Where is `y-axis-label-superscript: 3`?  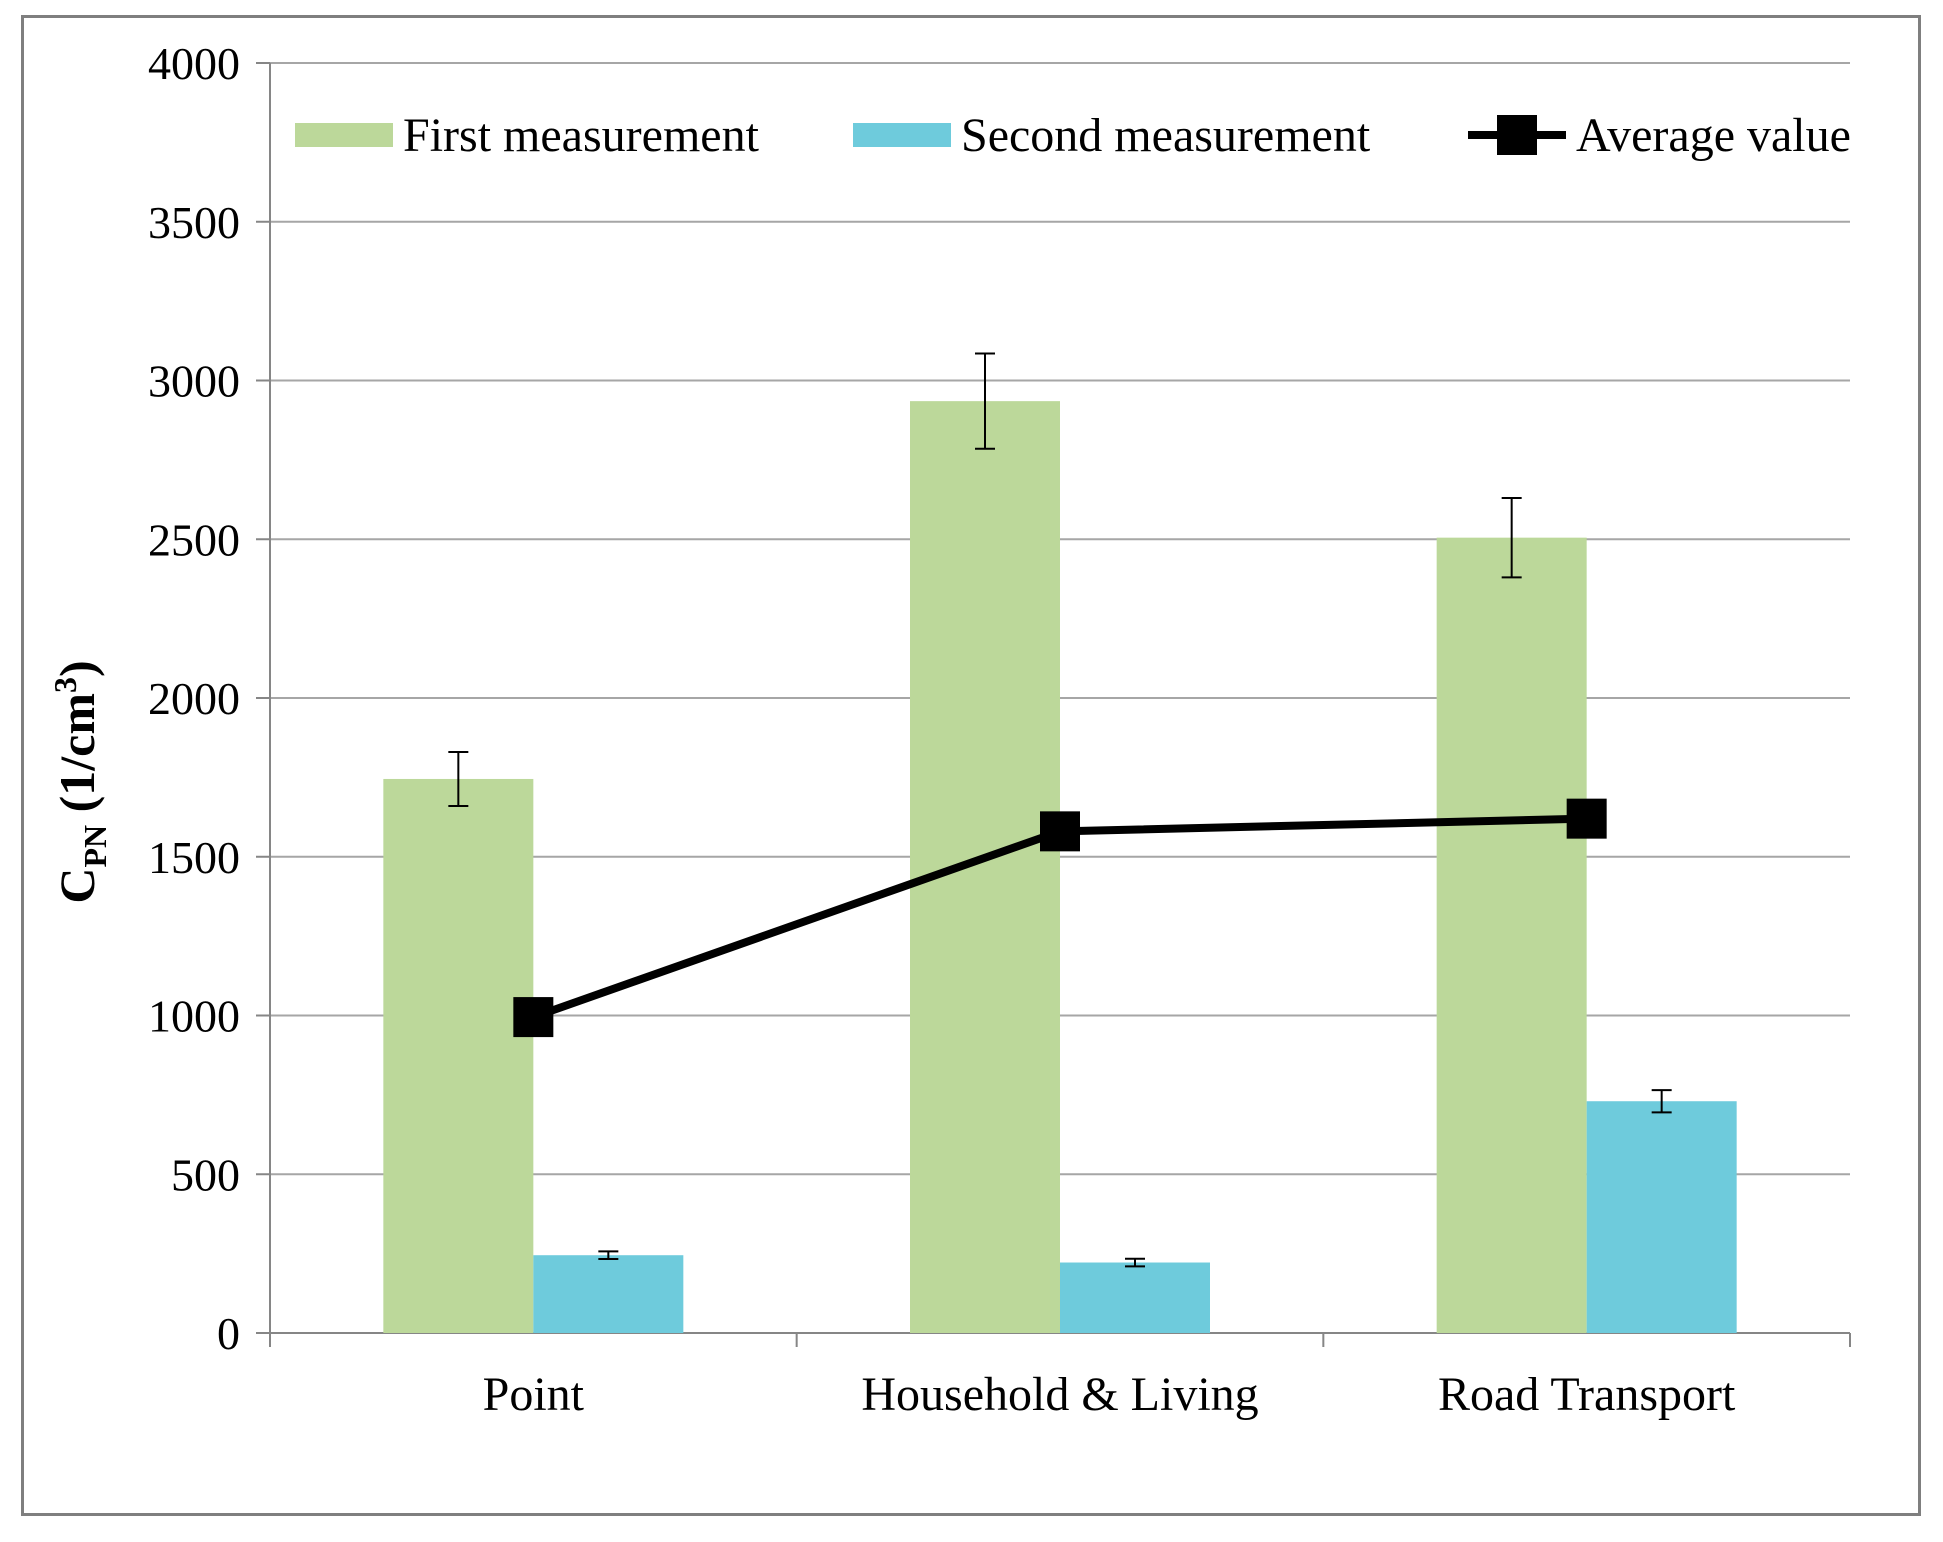 y-axis-label-superscript: 3 is located at coordinates (65, 685).